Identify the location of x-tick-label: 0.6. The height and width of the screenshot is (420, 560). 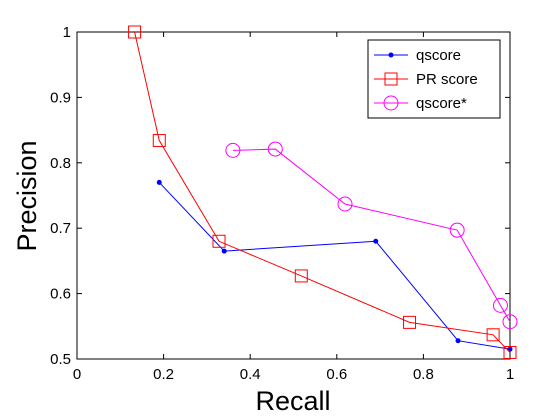
(336, 374).